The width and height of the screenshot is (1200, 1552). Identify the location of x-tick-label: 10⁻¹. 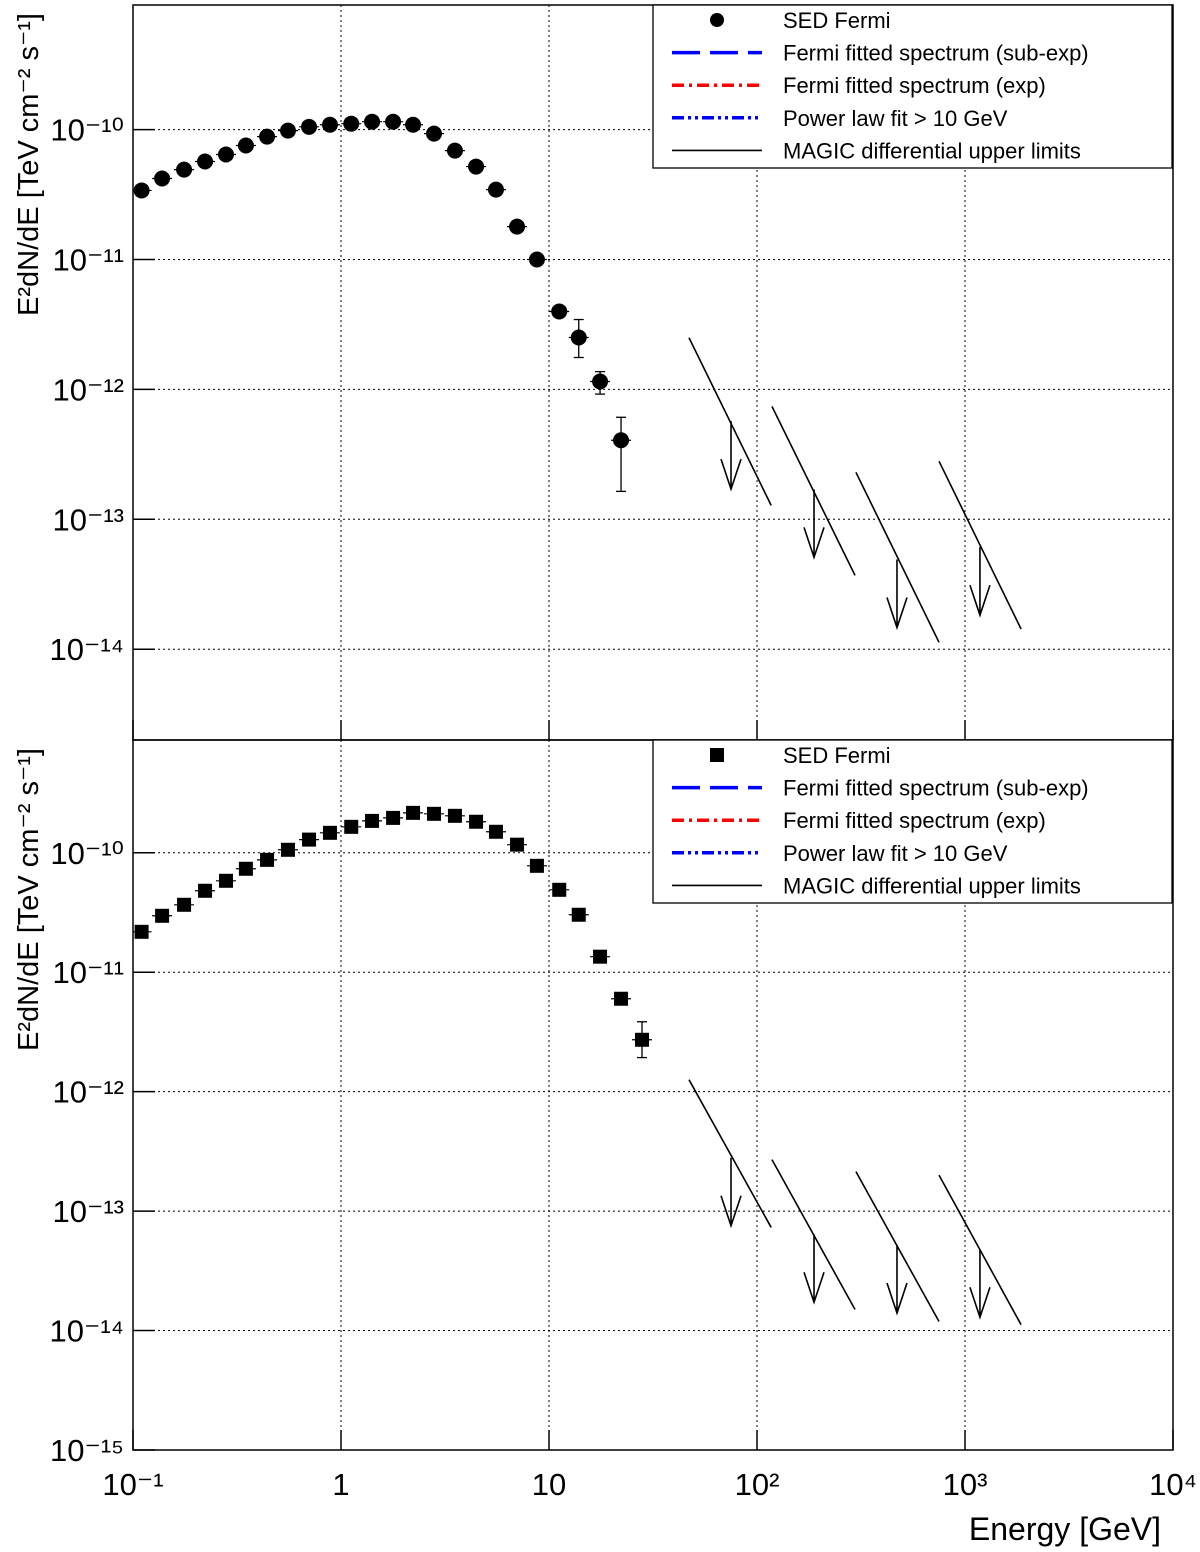
(132, 1484).